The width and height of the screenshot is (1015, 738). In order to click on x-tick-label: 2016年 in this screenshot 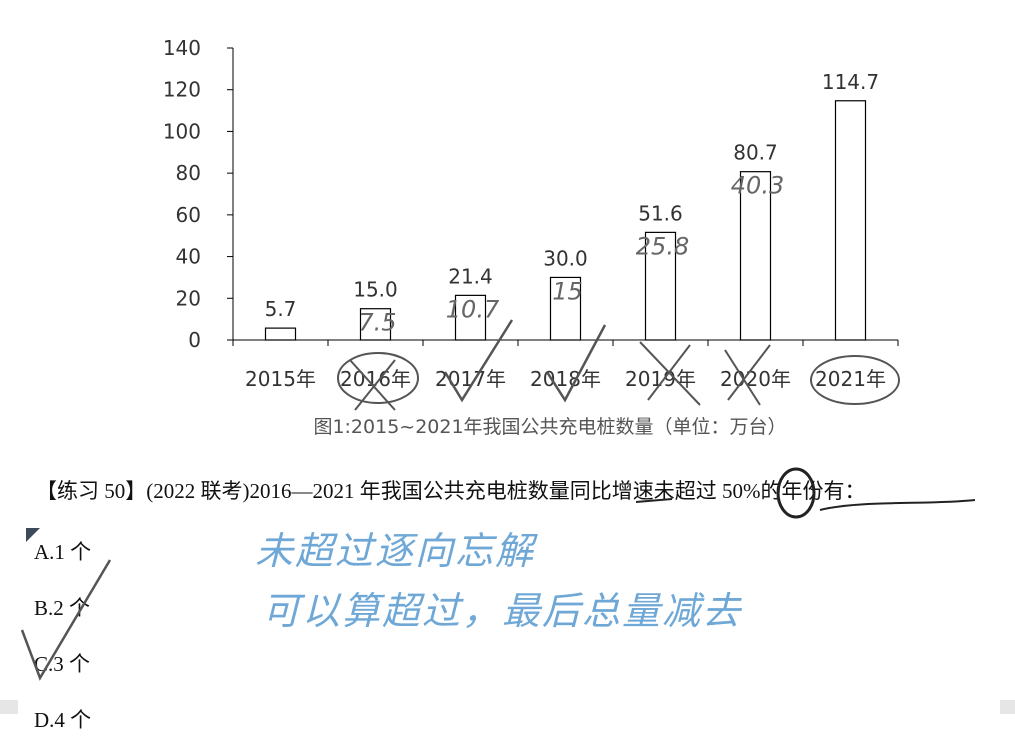, I will do `click(375, 379)`.